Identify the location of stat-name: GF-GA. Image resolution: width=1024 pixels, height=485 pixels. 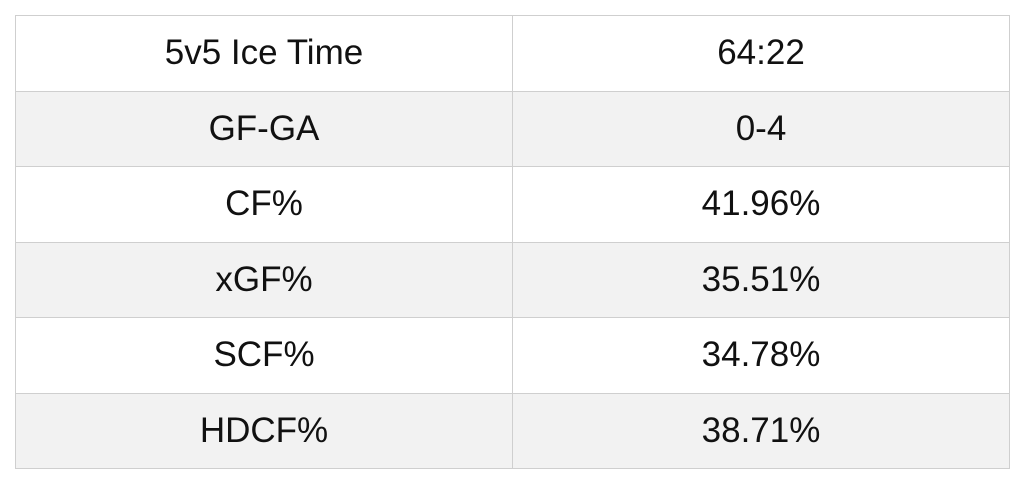
(264, 128).